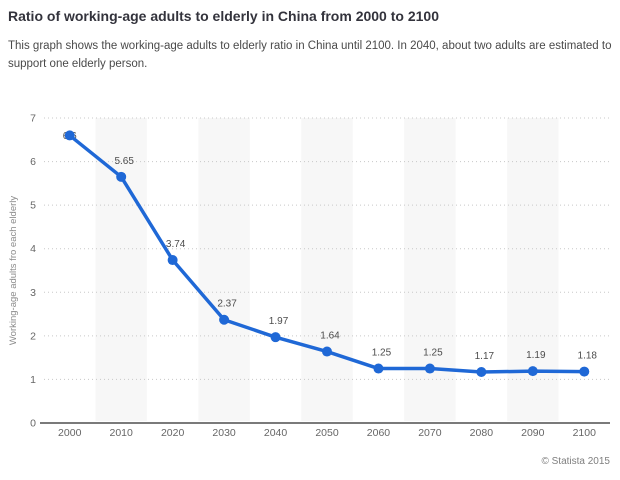 This screenshot has height=480, width=620. I want to click on y-tick-label: 2, so click(33, 336).